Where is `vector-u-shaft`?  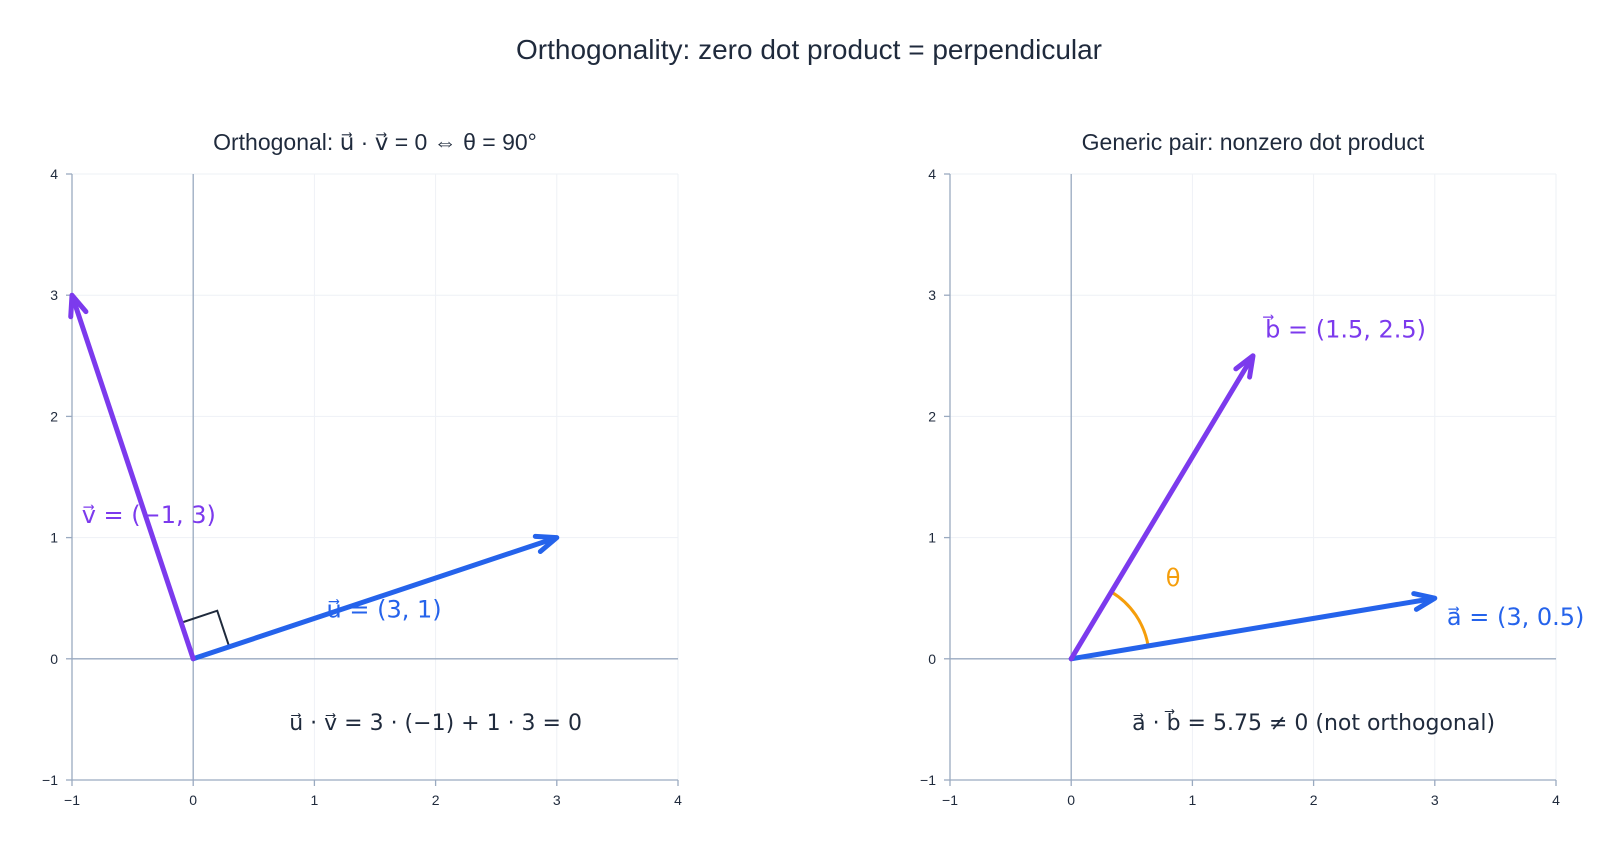
vector-u-shaft is located at coordinates (373, 599).